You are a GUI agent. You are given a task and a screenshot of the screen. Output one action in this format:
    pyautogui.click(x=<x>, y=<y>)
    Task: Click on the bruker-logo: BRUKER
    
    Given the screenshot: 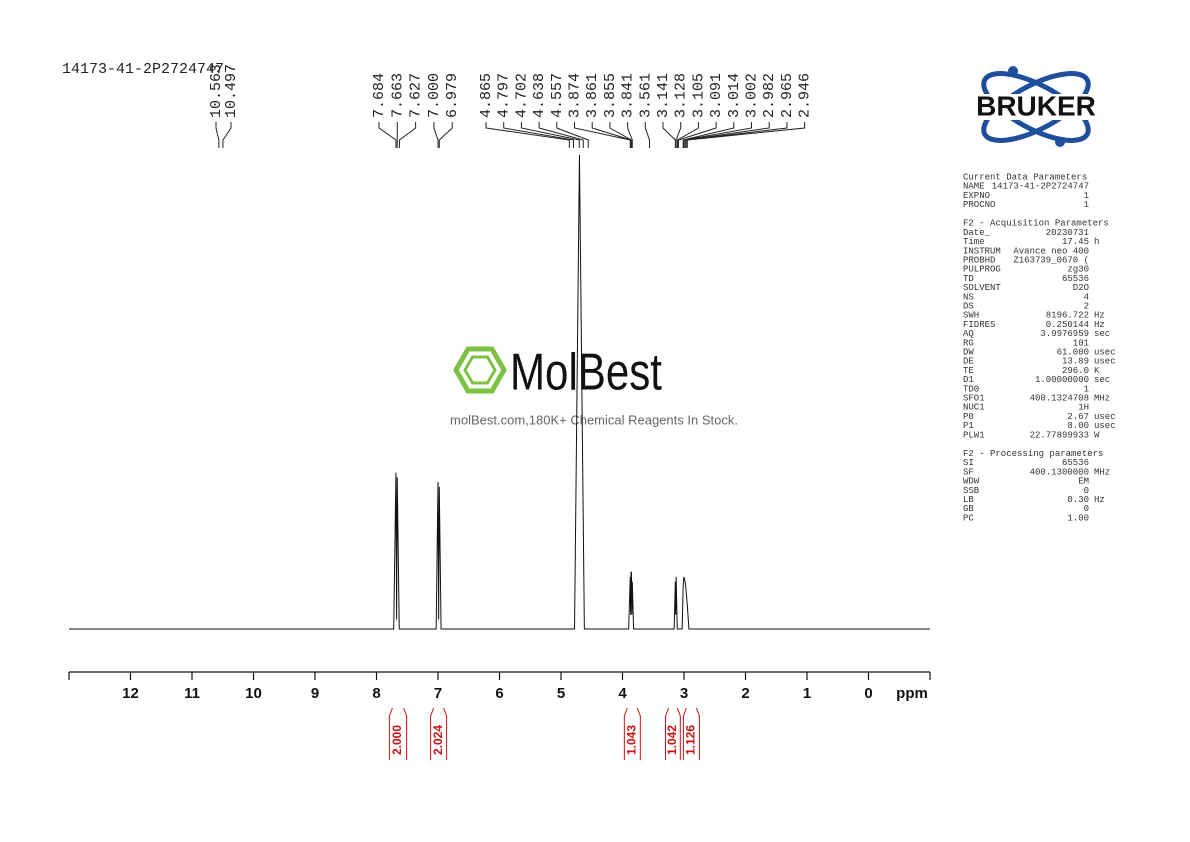 What is the action you would take?
    pyautogui.click(x=1036, y=106)
    